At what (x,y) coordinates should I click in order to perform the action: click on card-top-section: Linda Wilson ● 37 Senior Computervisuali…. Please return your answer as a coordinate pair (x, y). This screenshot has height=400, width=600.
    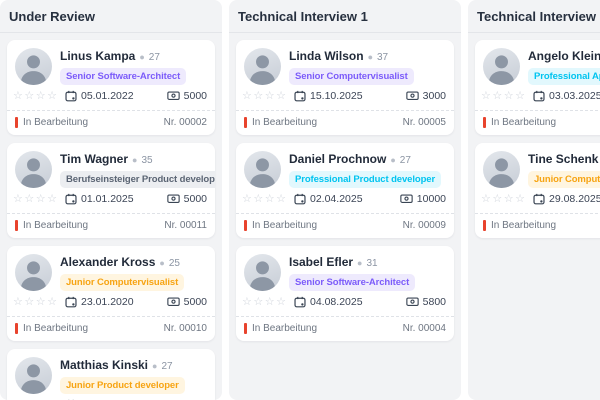
    Looking at the image, I should click on (345, 62).